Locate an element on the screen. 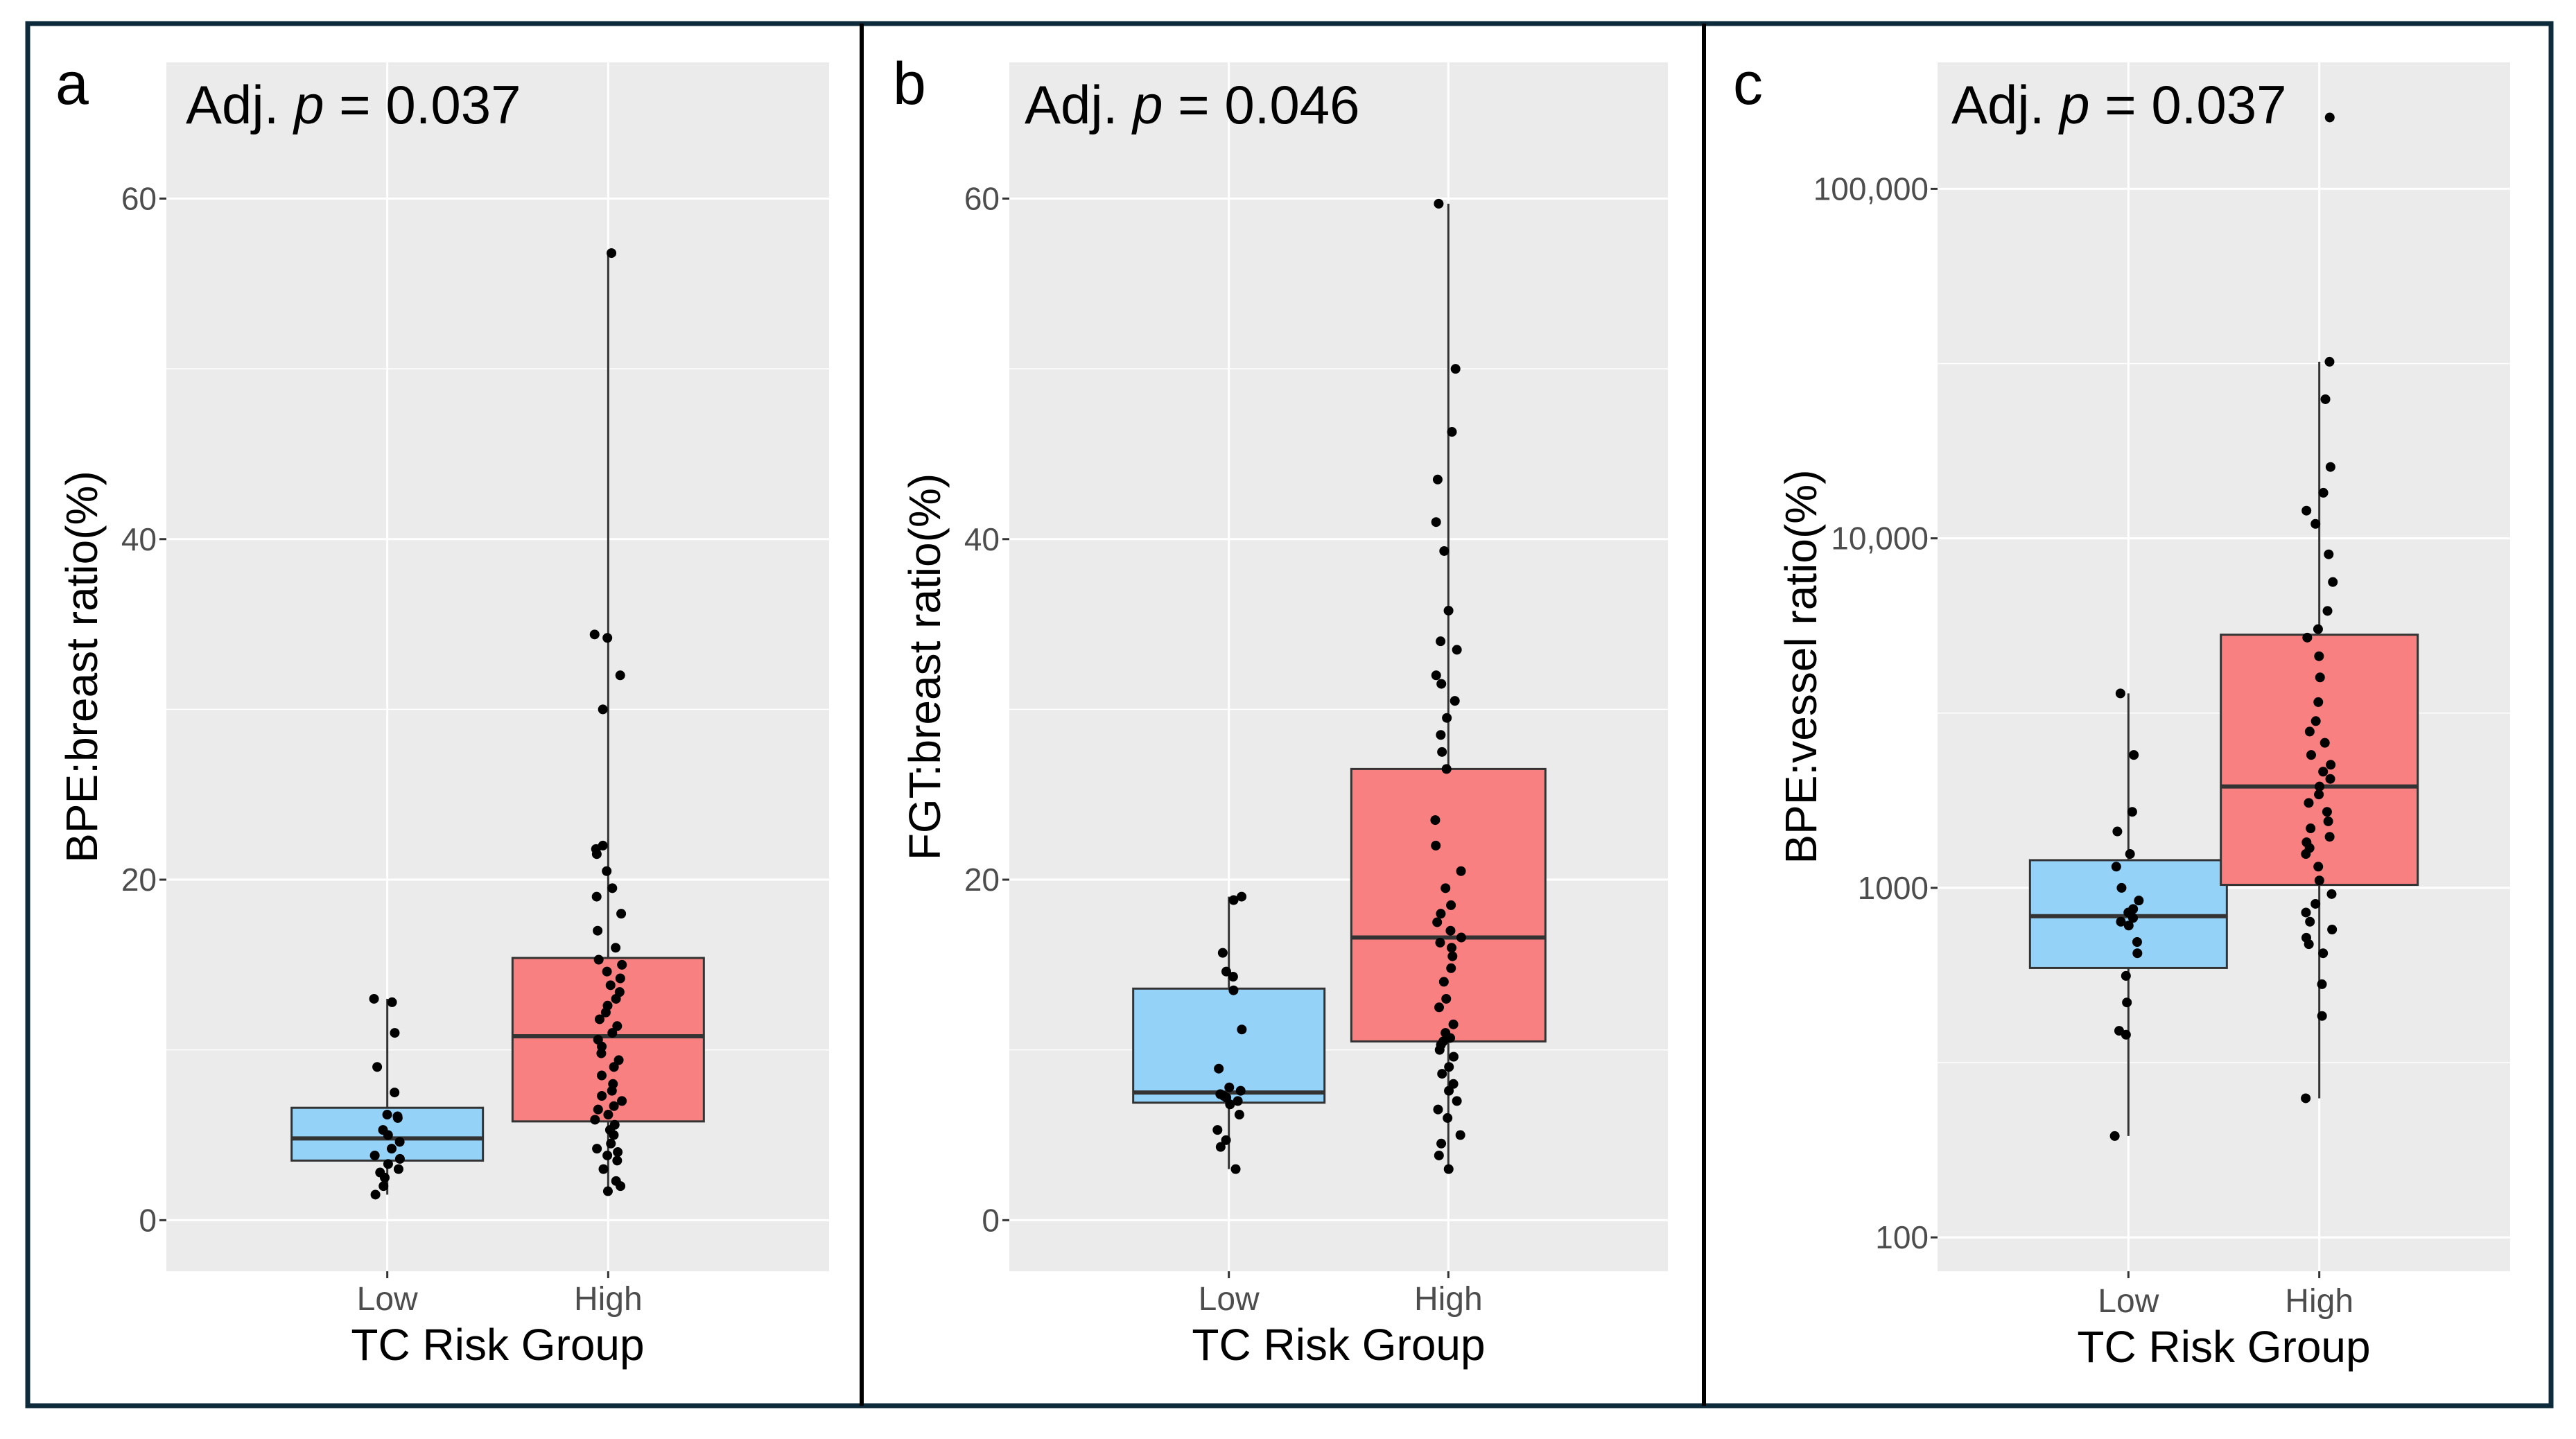  y-tick-label: 100 is located at coordinates (1902, 1237).